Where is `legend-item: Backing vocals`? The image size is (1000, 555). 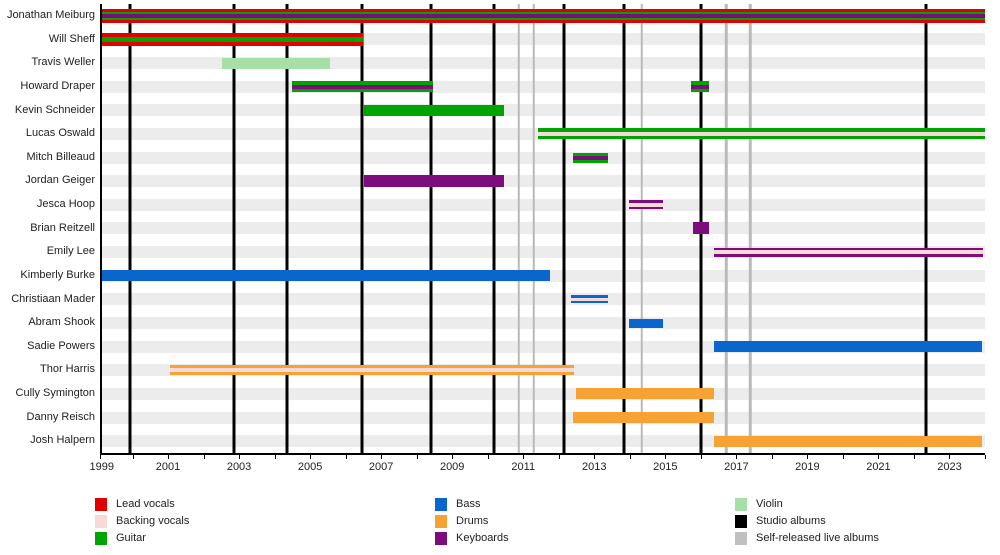 legend-item: Backing vocals is located at coordinates (142, 521).